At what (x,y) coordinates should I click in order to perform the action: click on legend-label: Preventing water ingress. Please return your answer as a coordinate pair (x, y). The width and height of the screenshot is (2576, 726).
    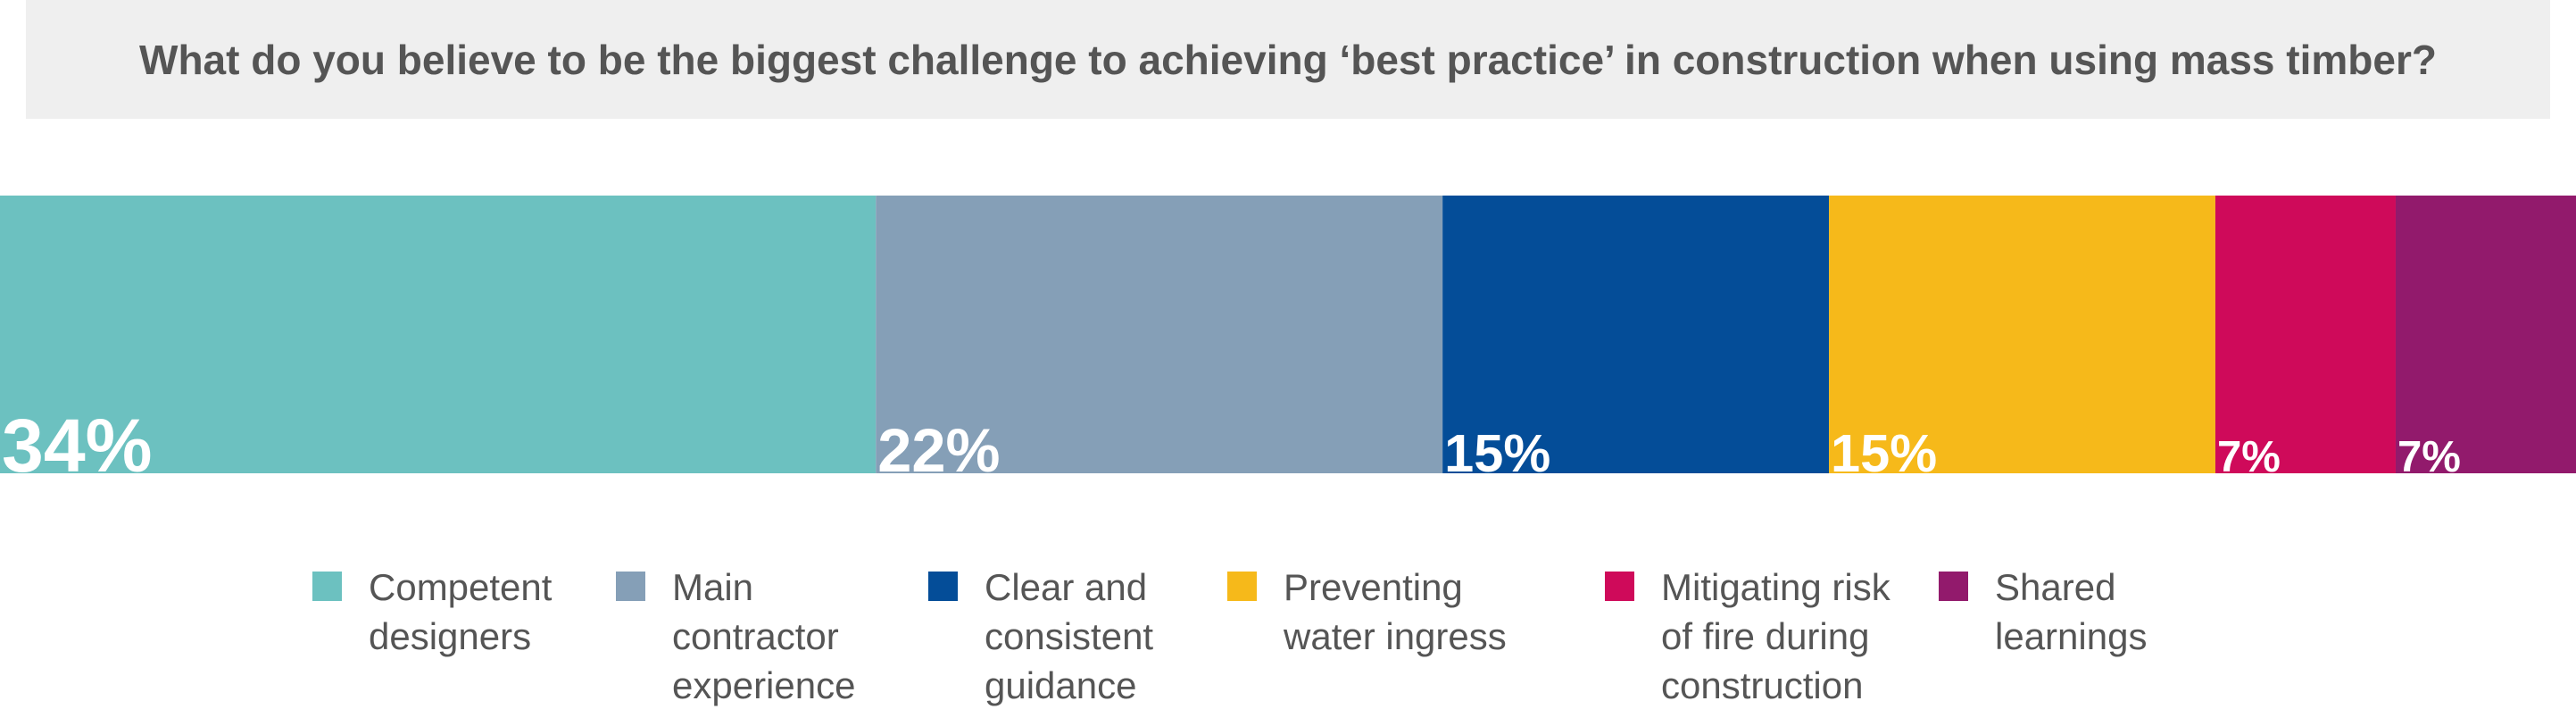
    Looking at the image, I should click on (1395, 611).